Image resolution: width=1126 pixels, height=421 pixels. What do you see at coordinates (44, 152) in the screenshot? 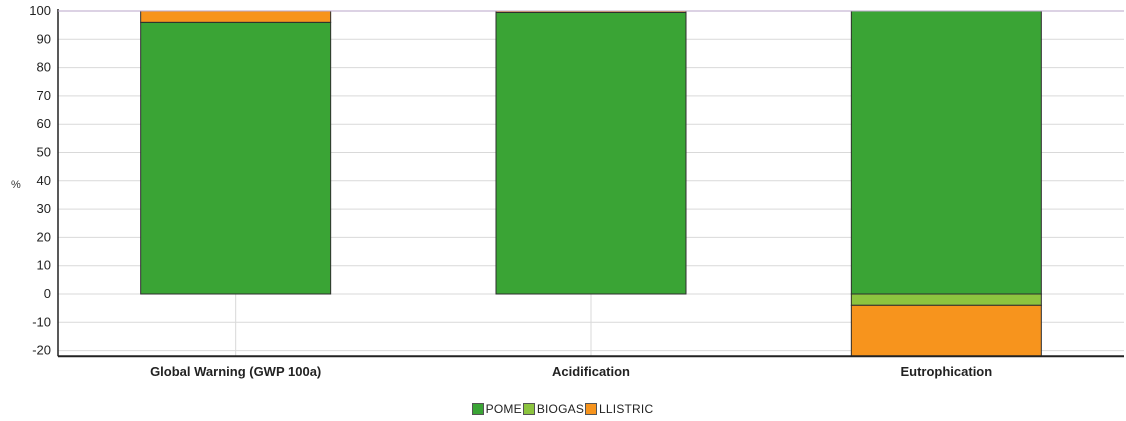
I see `y-tick-label: 50` at bounding box center [44, 152].